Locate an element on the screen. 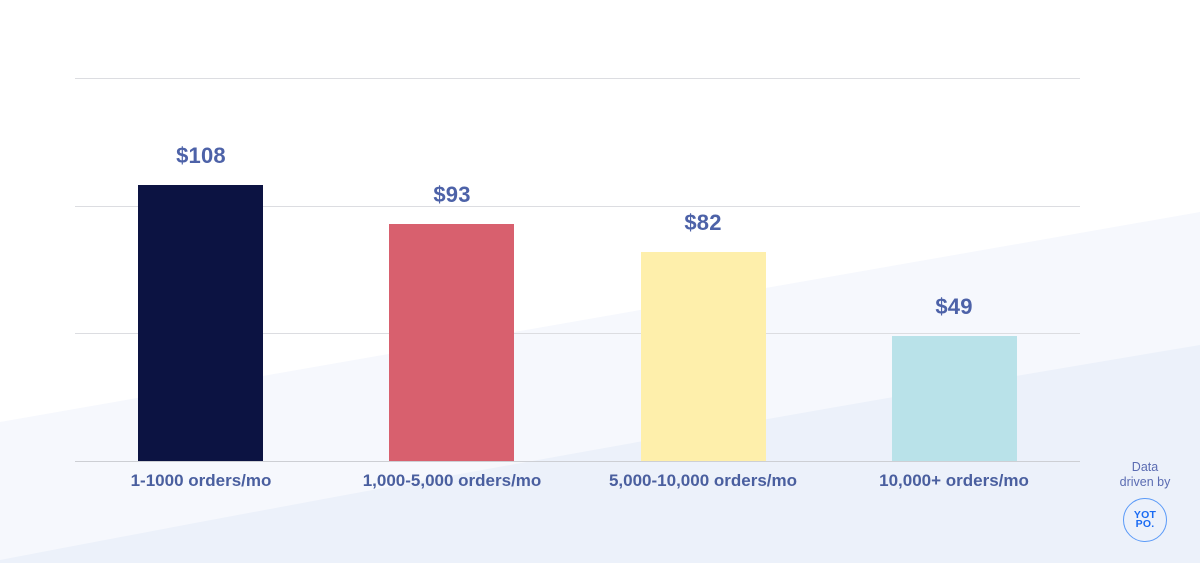 The width and height of the screenshot is (1200, 563). category-label-3: 5,000-10,000 orders/mo is located at coordinates (703, 480).